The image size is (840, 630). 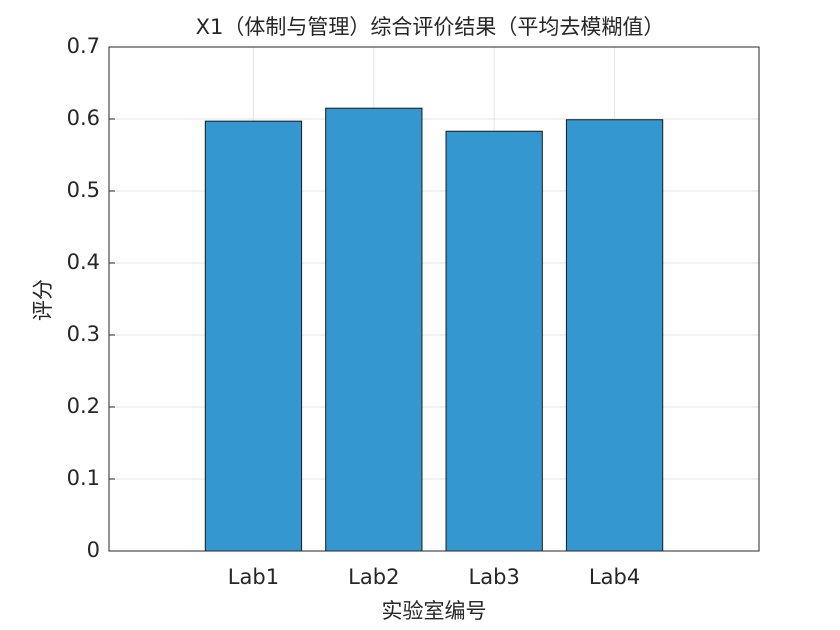 What do you see at coordinates (83, 406) in the screenshot?
I see `y-tick-label: 0.2` at bounding box center [83, 406].